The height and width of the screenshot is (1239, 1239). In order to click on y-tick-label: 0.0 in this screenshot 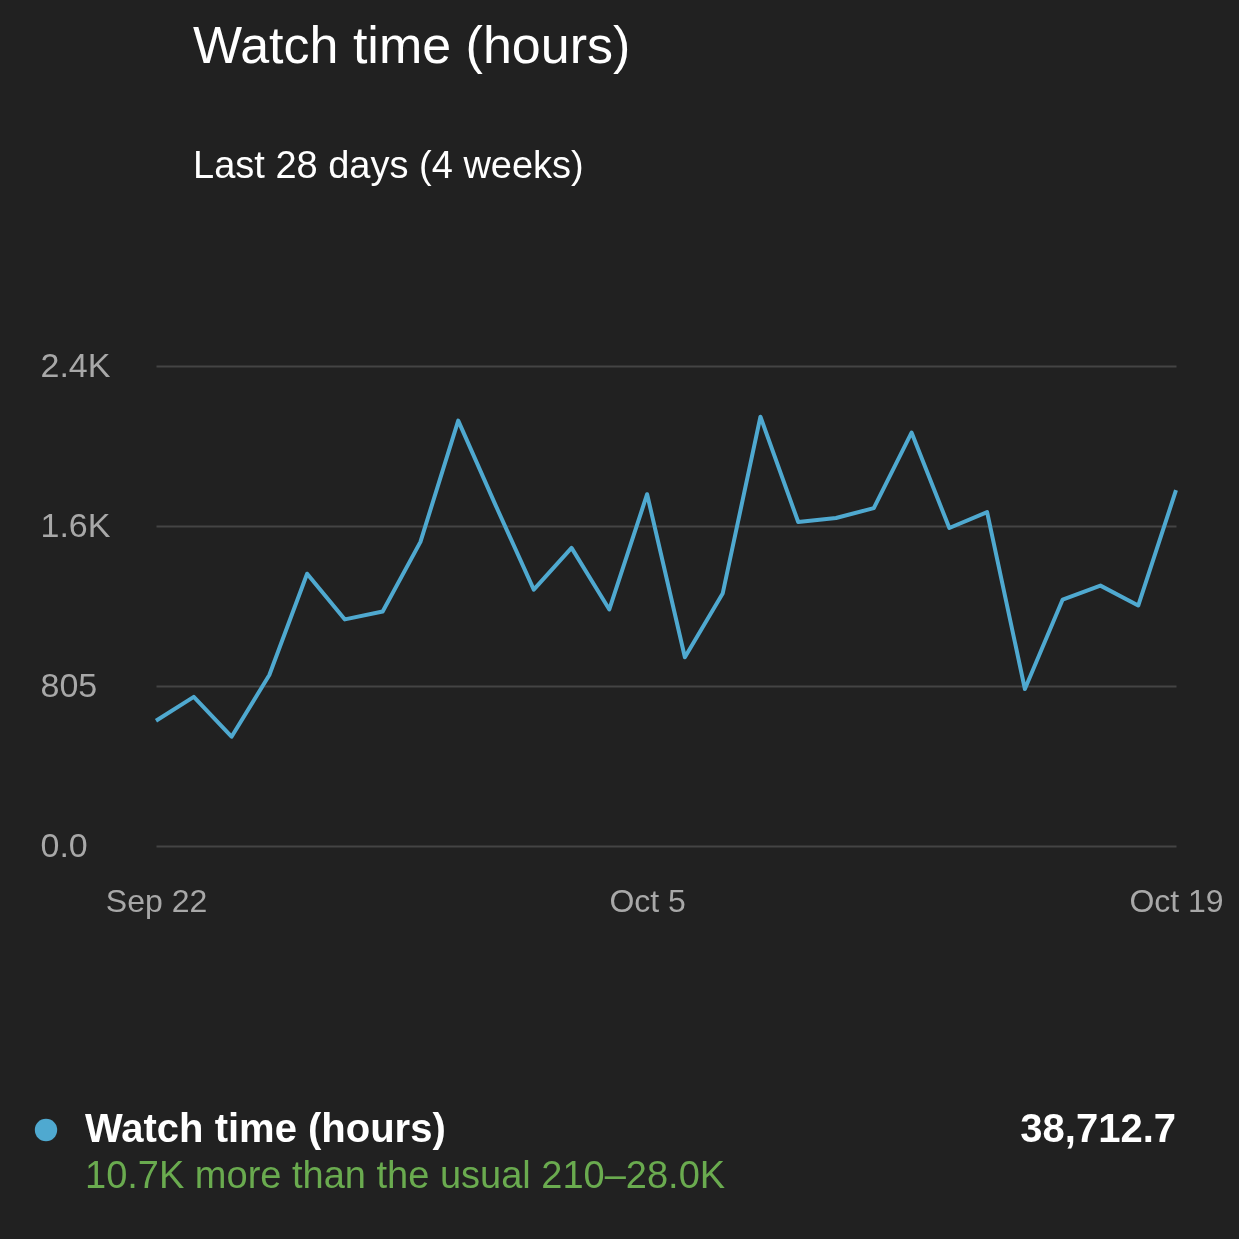, I will do `click(64, 844)`.